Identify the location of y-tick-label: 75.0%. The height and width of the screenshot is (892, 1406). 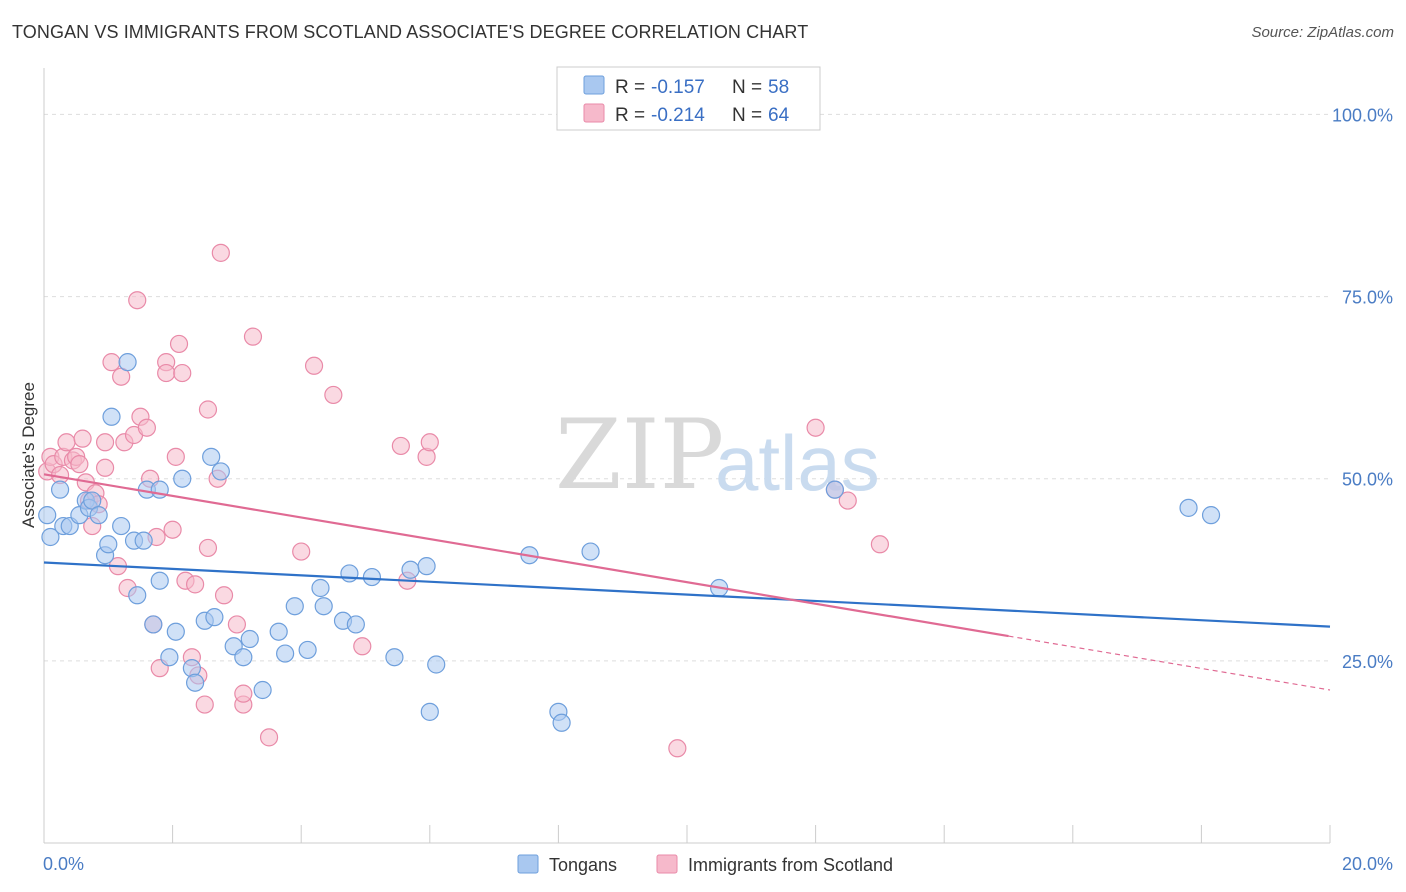
(1367, 298).